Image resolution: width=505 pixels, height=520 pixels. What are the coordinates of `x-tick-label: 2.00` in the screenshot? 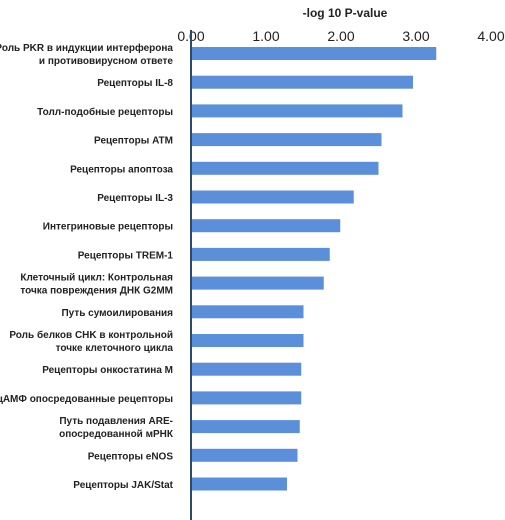 It's located at (340, 36).